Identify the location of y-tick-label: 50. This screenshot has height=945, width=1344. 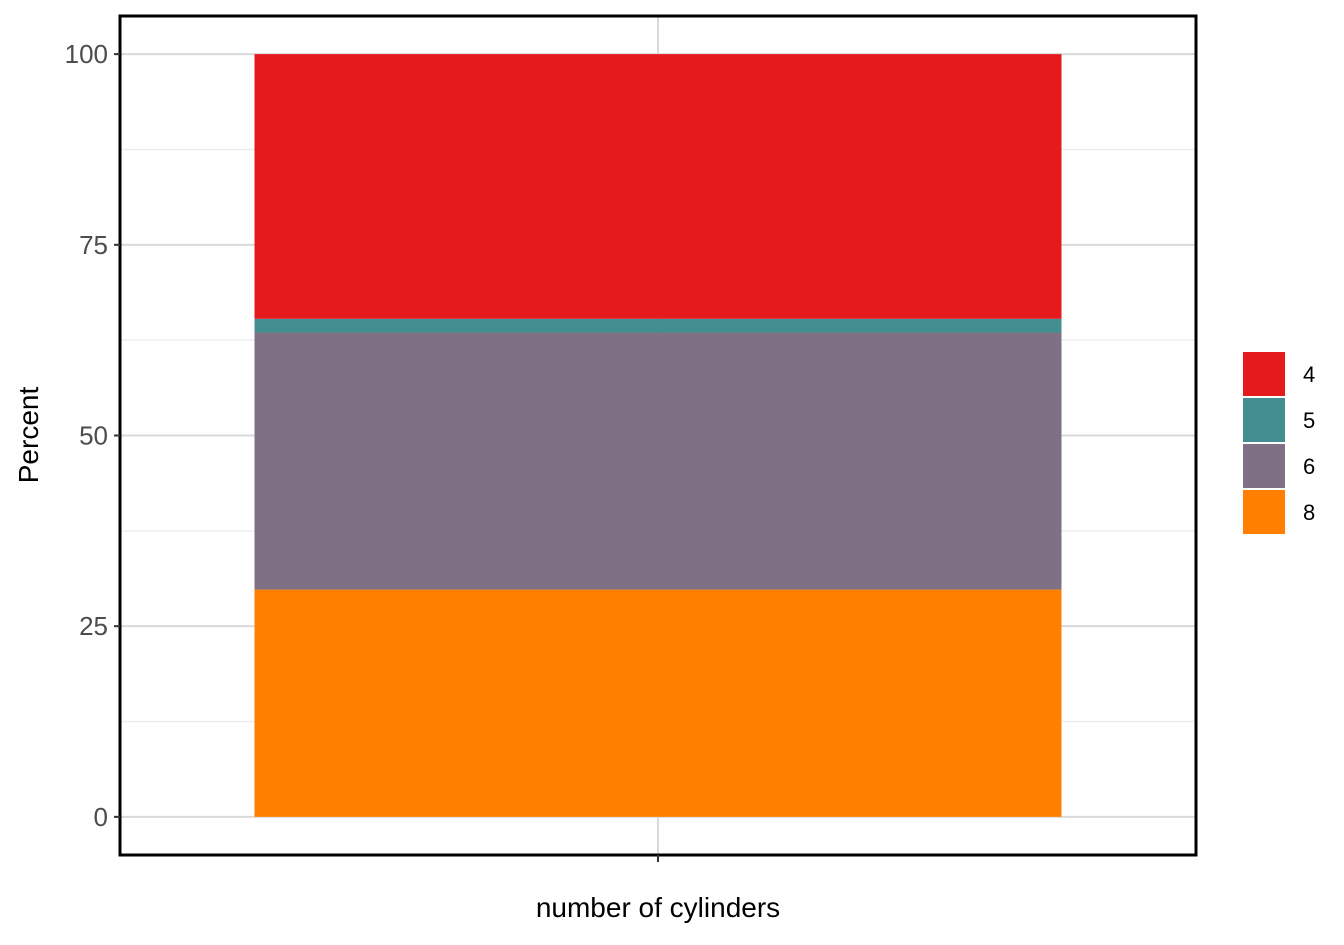
(93, 436).